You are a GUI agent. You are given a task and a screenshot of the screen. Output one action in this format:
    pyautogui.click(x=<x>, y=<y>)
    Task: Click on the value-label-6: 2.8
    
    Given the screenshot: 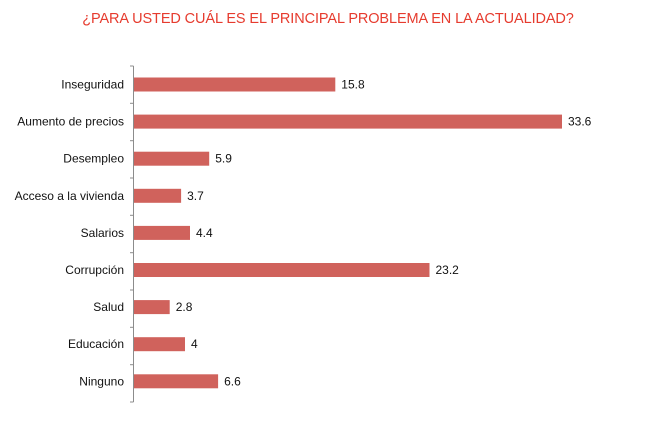 What is the action you would take?
    pyautogui.click(x=184, y=307)
    